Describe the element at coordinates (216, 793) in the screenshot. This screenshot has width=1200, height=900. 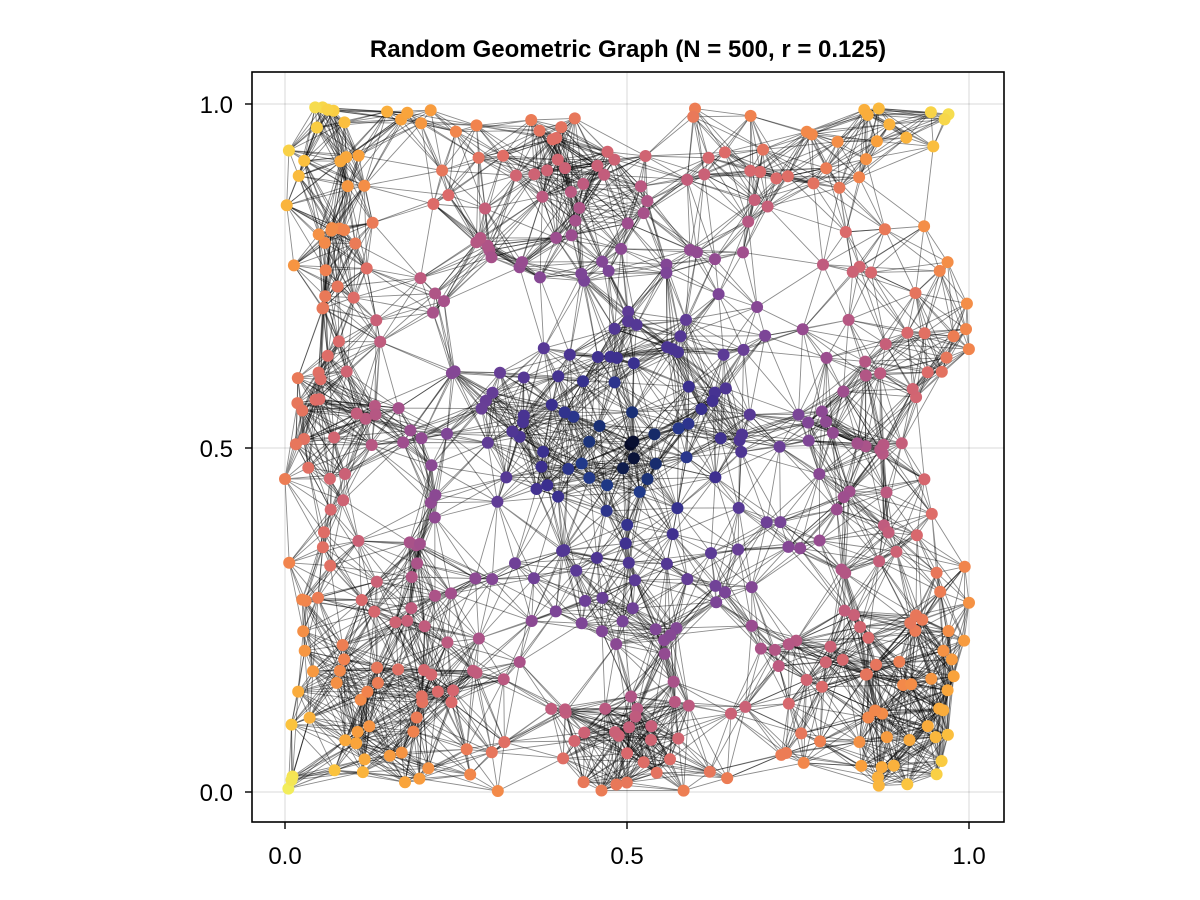
I see `y-tick-label: 0.0` at that location.